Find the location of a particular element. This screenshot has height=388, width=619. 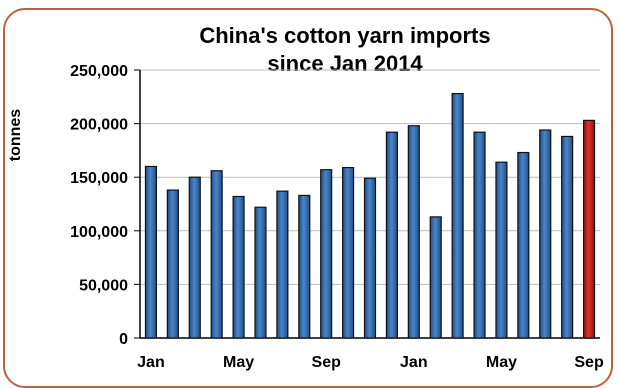

y-tick-label: 200,000 is located at coordinates (99, 125).